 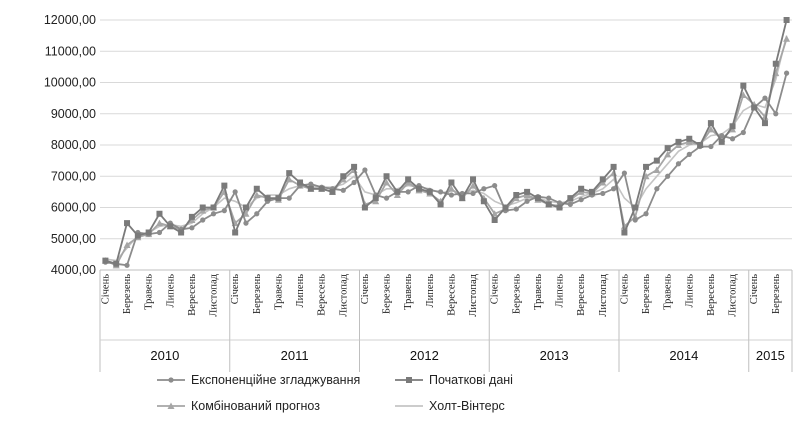 I want to click on legend-label: Холт-Вінтерс, so click(x=467, y=406).